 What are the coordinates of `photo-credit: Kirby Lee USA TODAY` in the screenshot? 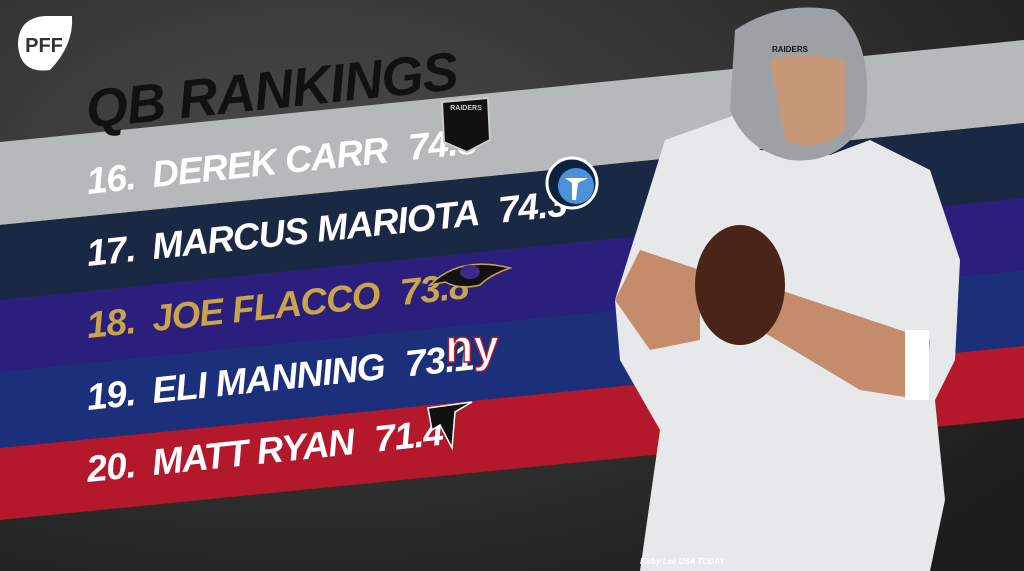 It's located at (682, 561).